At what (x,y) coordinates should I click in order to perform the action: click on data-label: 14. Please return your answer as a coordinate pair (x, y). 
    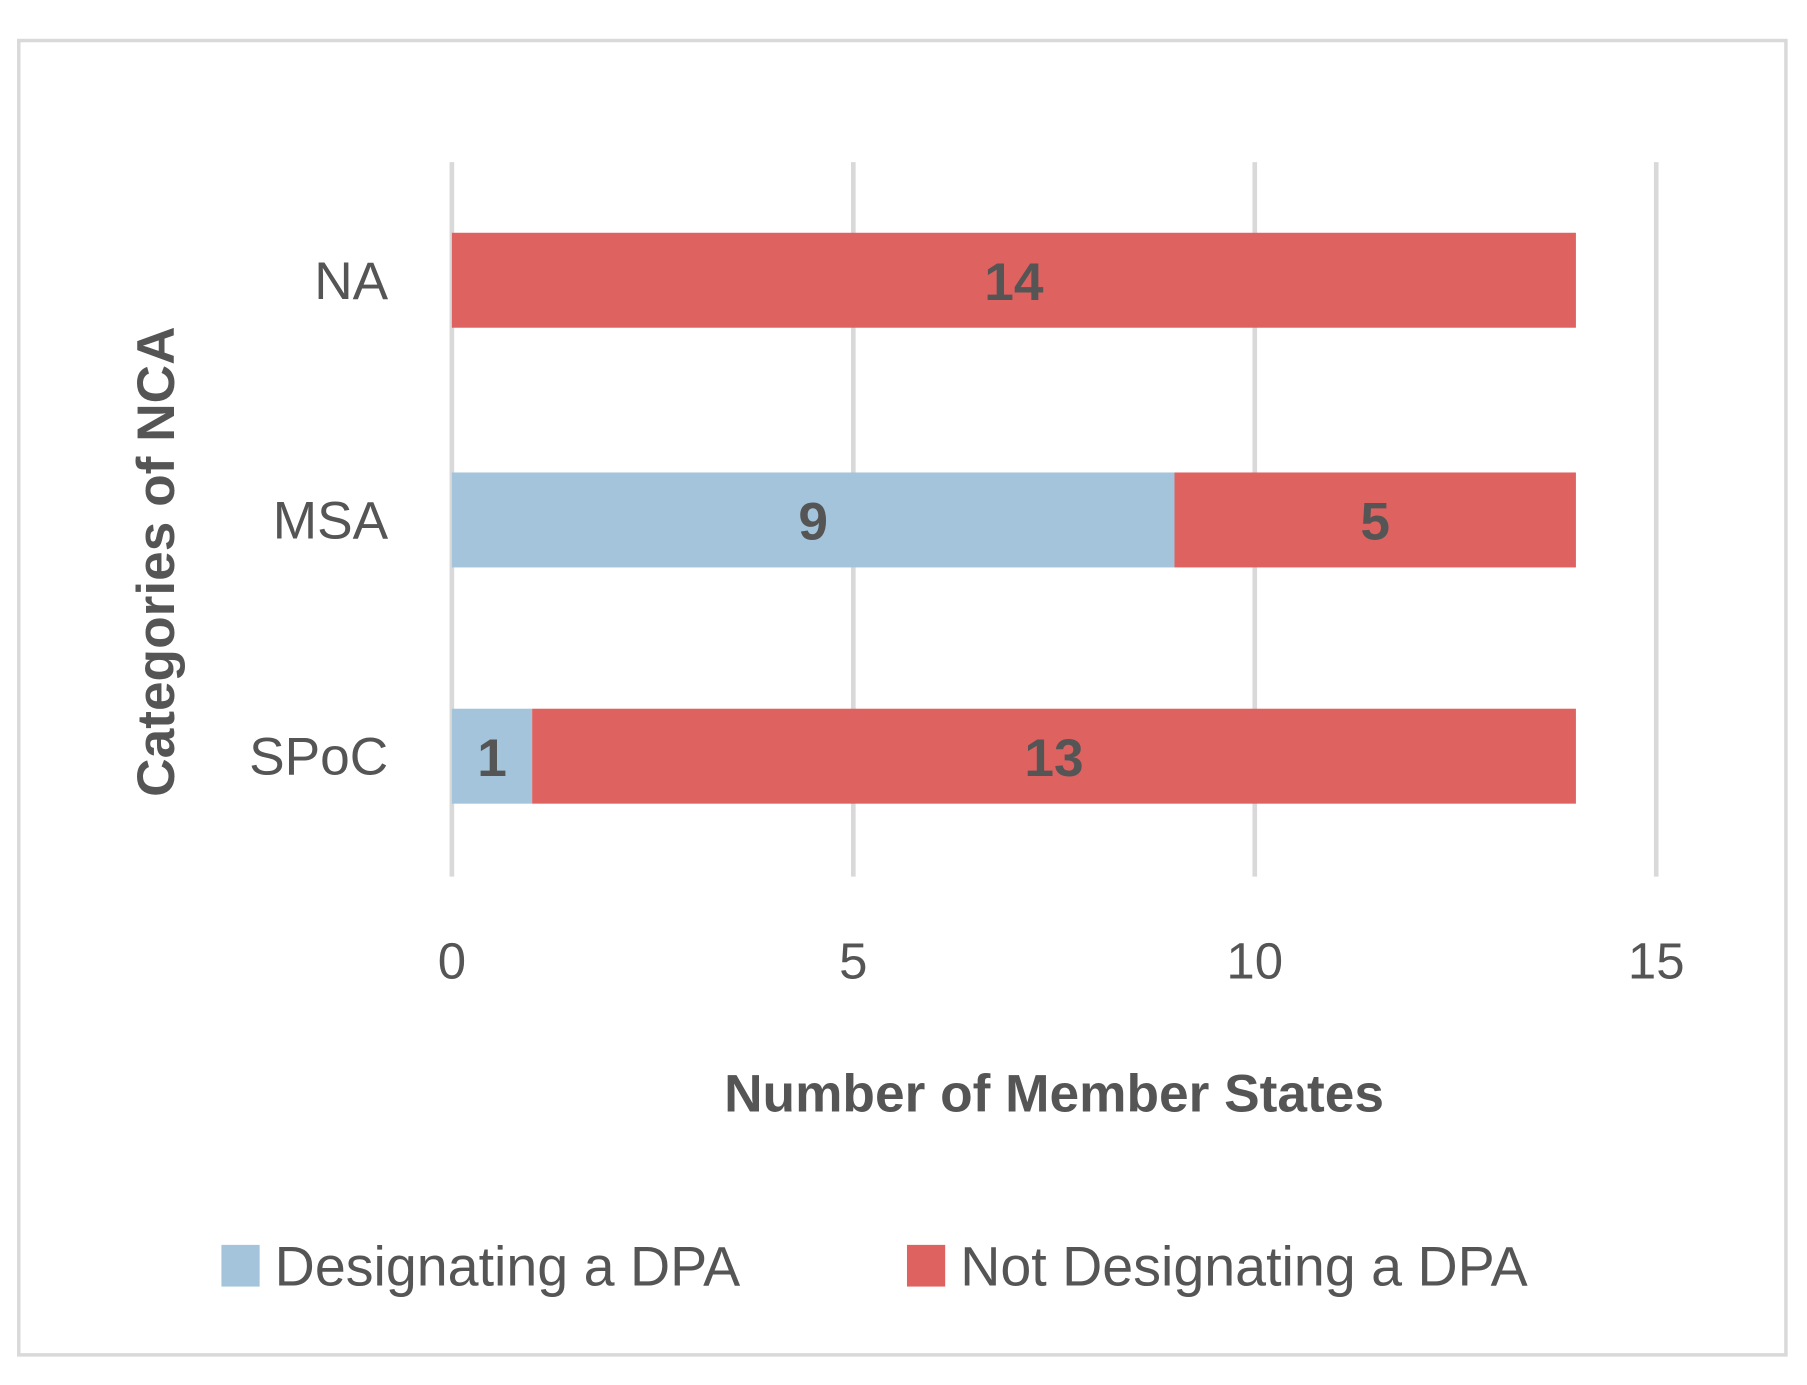
    Looking at the image, I should click on (1014, 282).